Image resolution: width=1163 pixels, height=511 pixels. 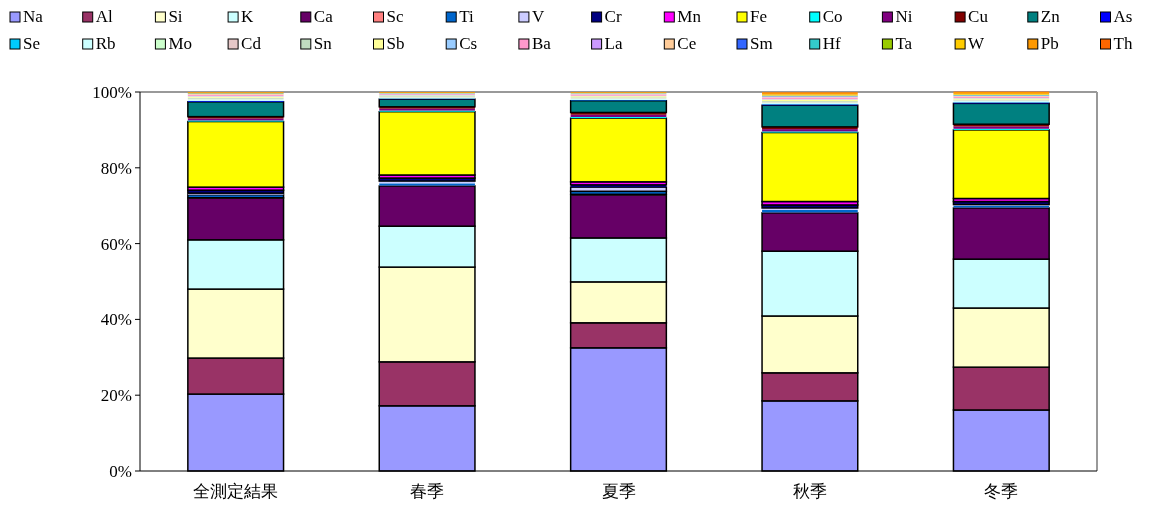 What do you see at coordinates (1049, 43) in the screenshot?
I see `legend-label: Pb` at bounding box center [1049, 43].